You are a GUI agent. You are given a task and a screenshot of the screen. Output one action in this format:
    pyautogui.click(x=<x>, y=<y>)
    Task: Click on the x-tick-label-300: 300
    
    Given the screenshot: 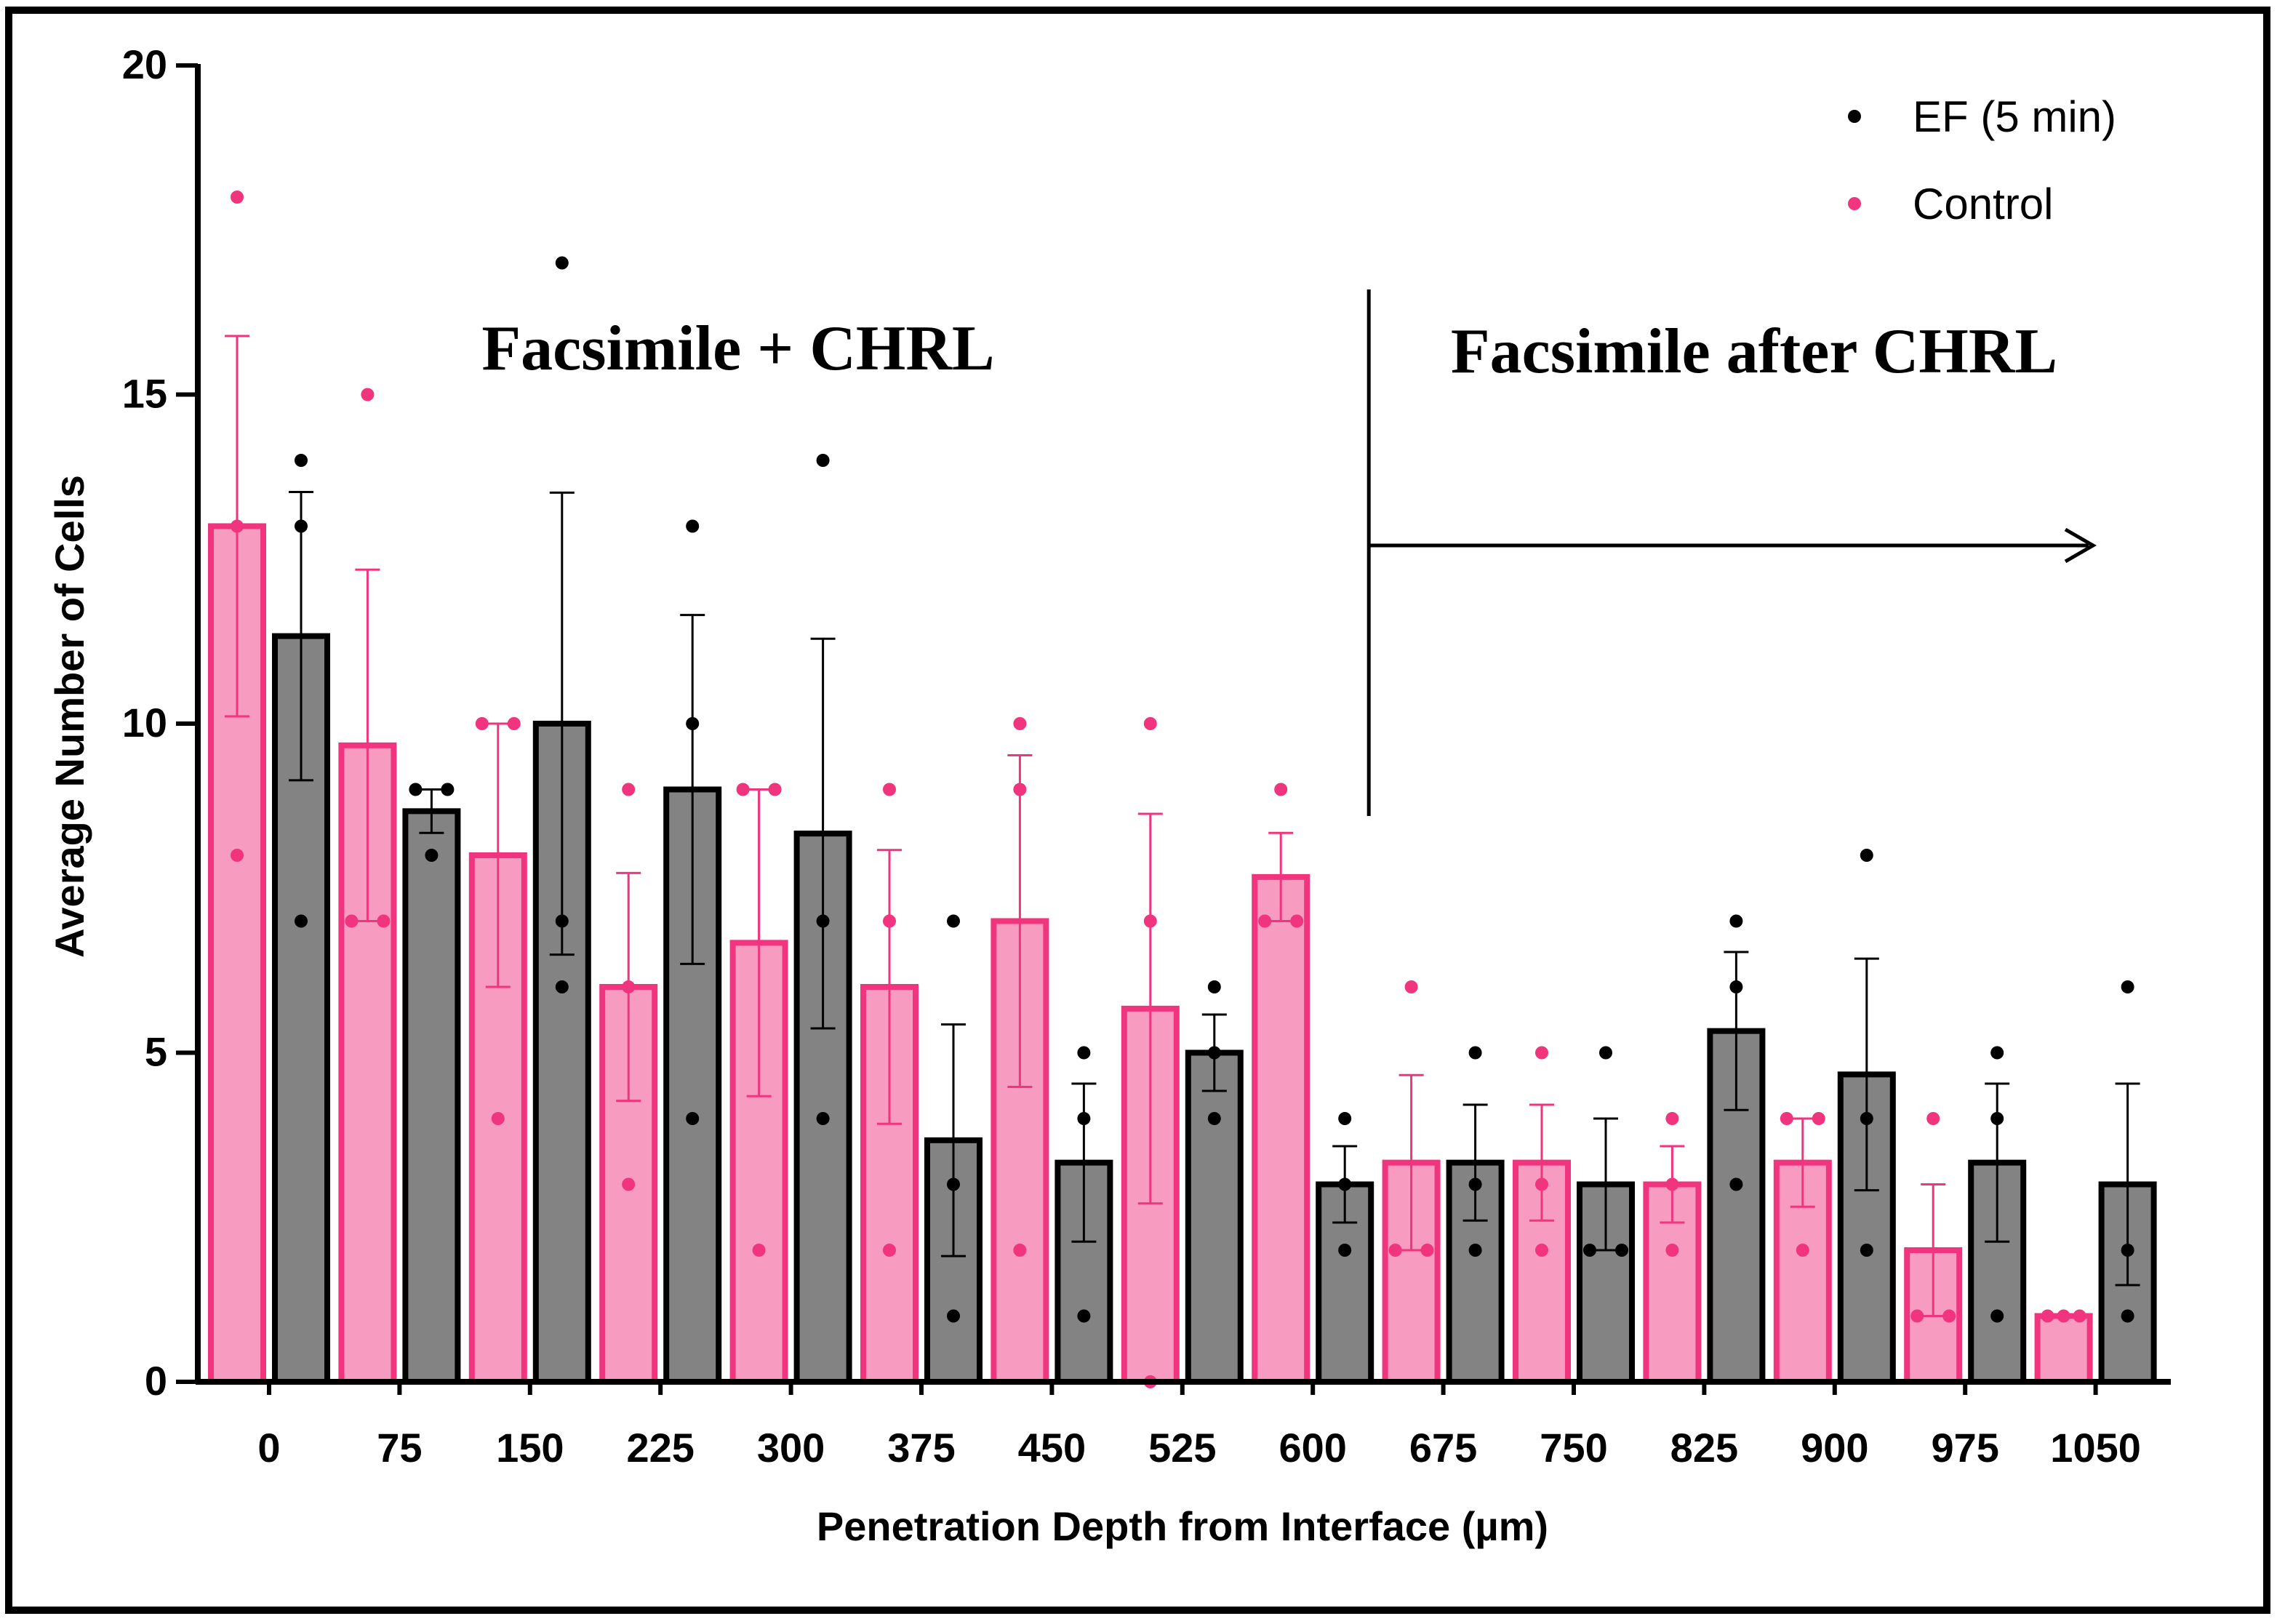 What is the action you would take?
    pyautogui.click(x=791, y=1448)
    